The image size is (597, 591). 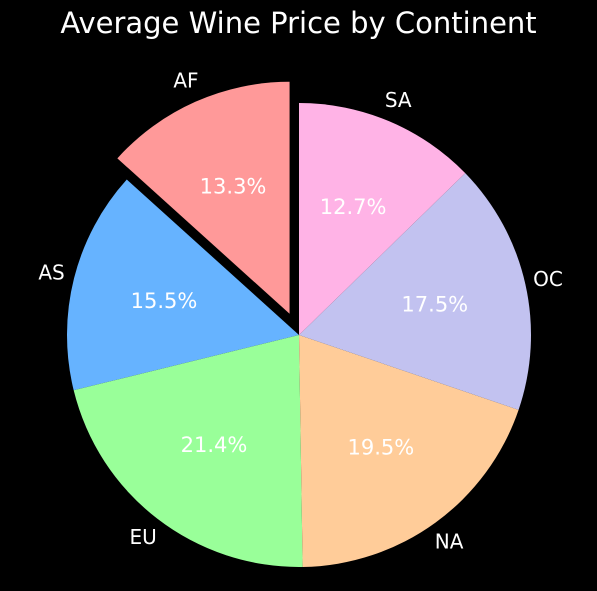 I want to click on pie-slice-na, so click(x=409, y=451).